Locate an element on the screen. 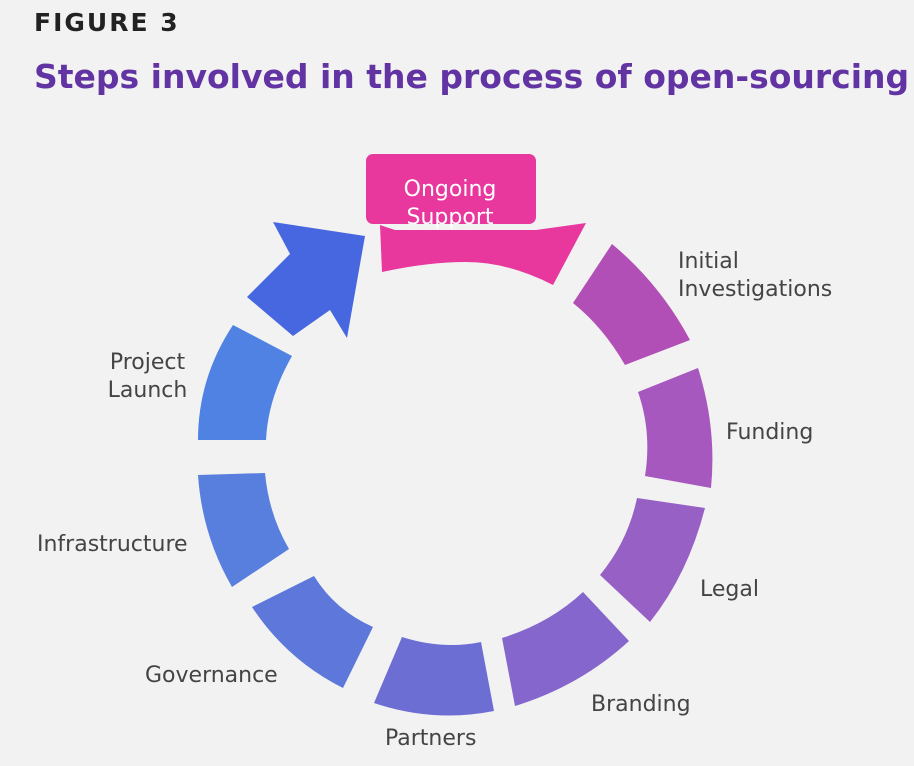  label-ongoing-support: Ongoing Support is located at coordinates (450, 203).